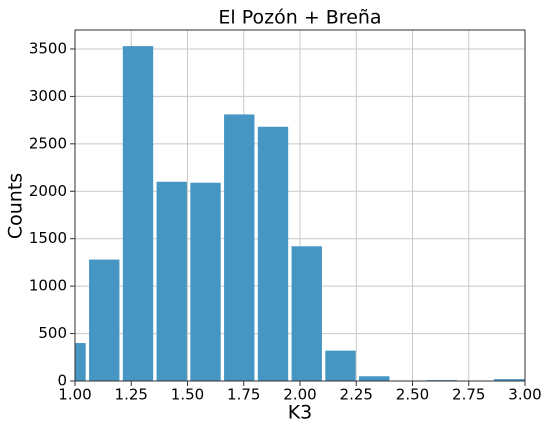  Describe the element at coordinates (299, 395) in the screenshot. I see `x-tick-label: 2.00` at that location.